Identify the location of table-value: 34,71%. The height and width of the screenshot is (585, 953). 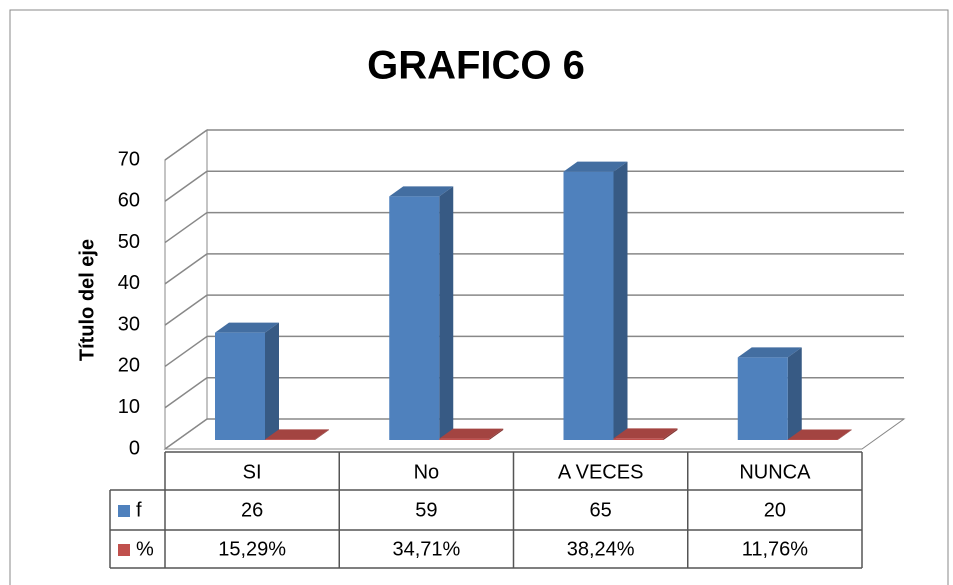
(426, 549).